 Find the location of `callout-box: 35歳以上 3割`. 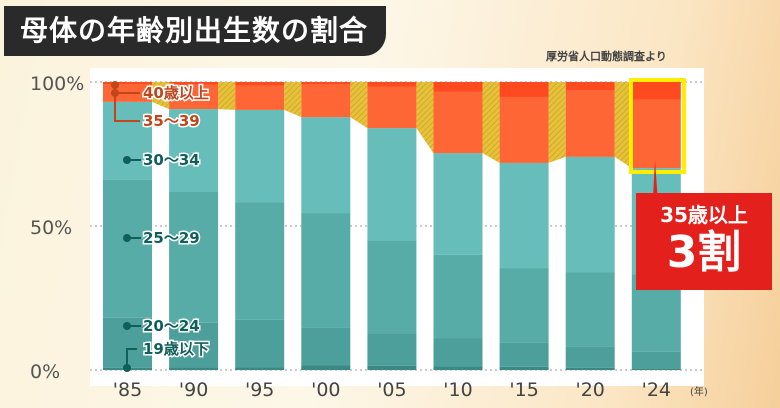

callout-box: 35歳以上 3割 is located at coordinates (704, 241).